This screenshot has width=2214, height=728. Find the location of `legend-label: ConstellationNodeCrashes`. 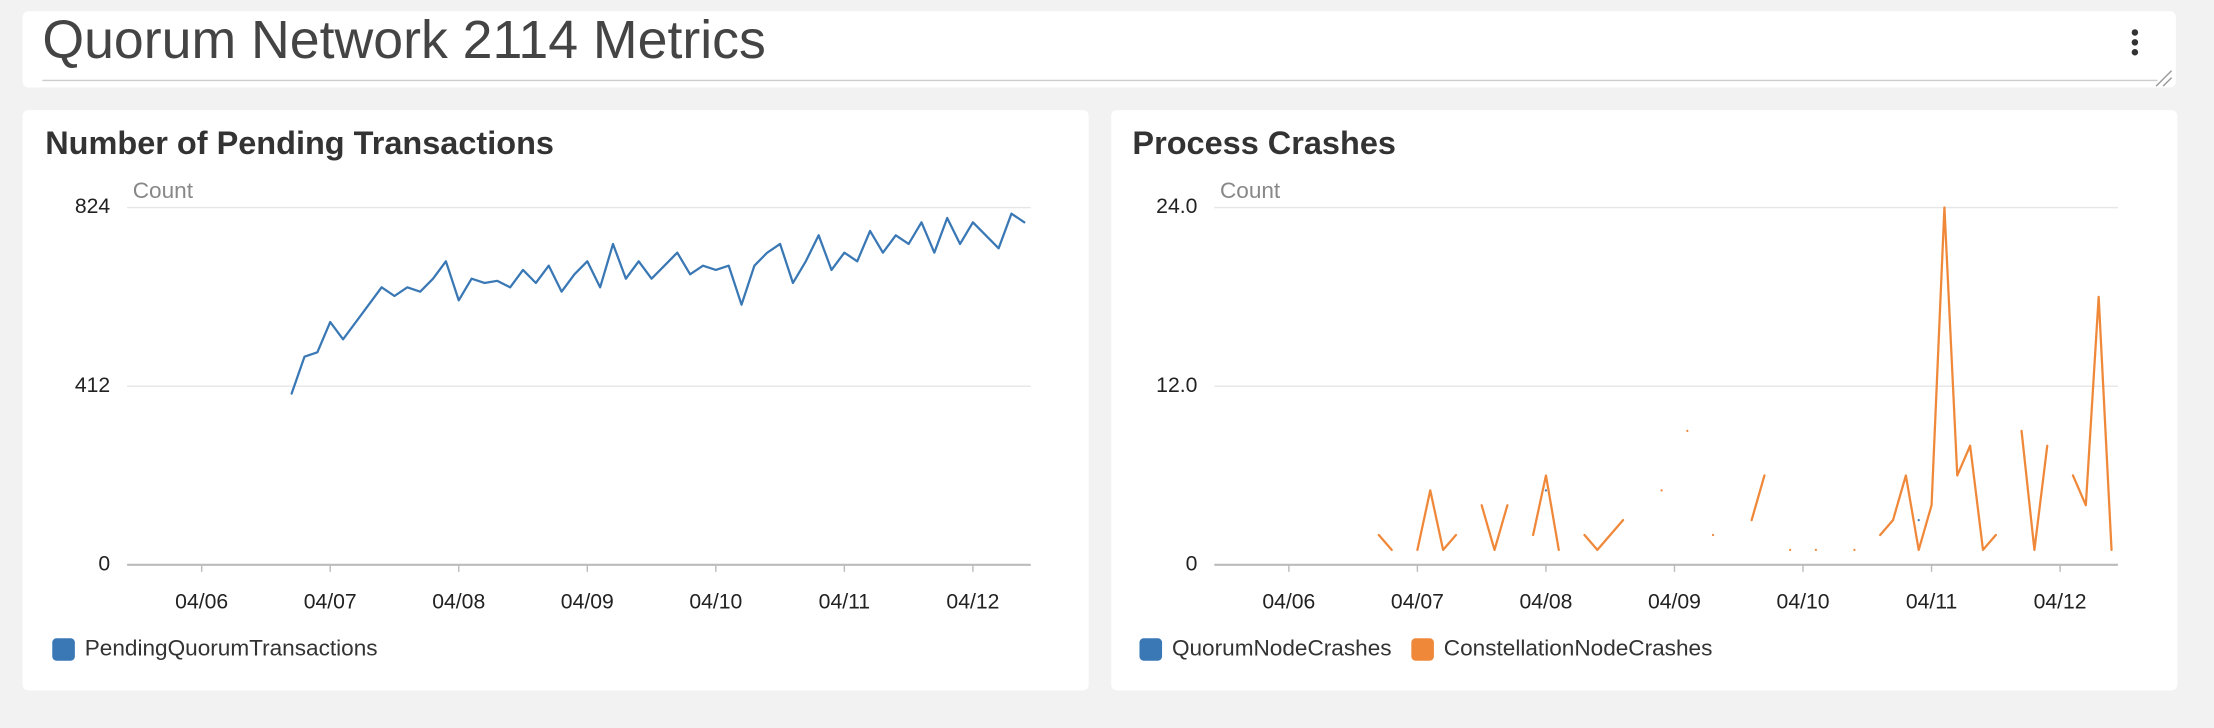

legend-label: ConstellationNodeCrashes is located at coordinates (1578, 647).